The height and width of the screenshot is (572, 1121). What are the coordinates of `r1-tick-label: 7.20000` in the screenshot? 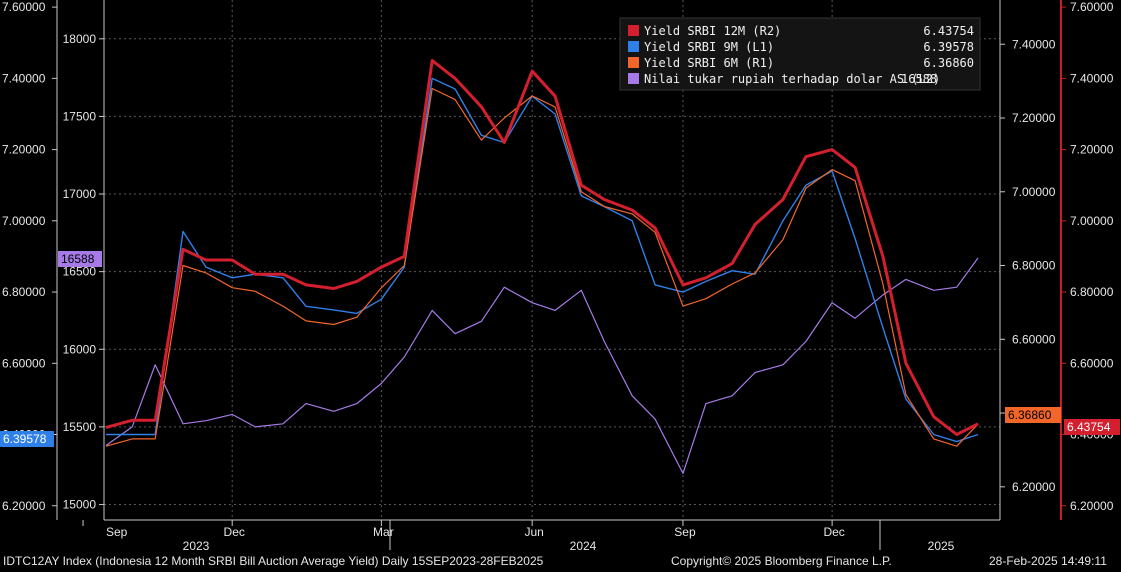 It's located at (1034, 118).